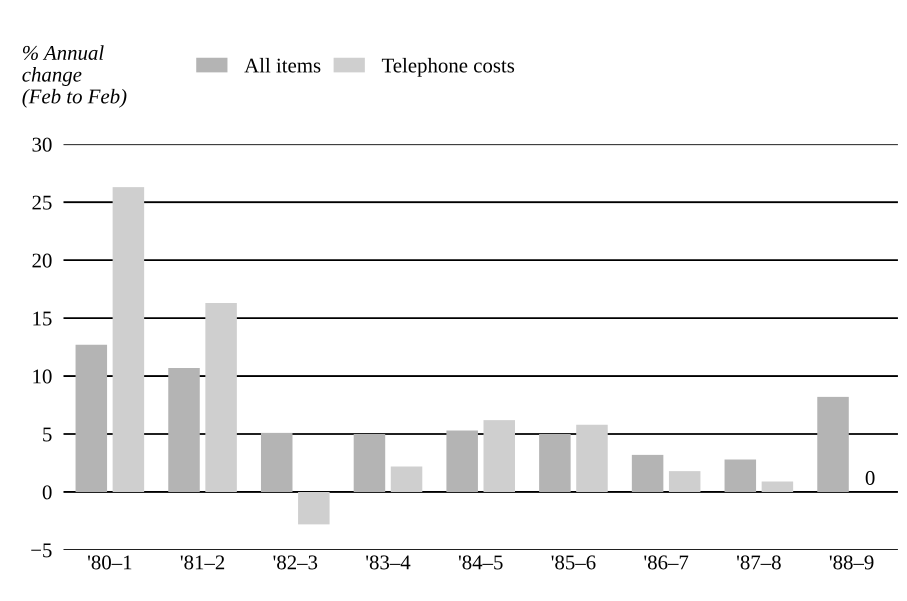 This screenshot has width=907, height=601. Describe the element at coordinates (47, 435) in the screenshot. I see `y-tick-label: 5` at that location.